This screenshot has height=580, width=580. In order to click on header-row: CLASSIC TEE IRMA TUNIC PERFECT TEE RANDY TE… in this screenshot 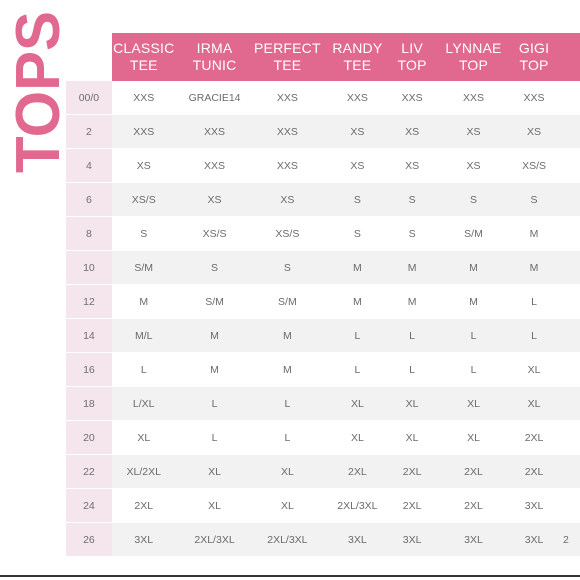, I will do `click(323, 57)`.